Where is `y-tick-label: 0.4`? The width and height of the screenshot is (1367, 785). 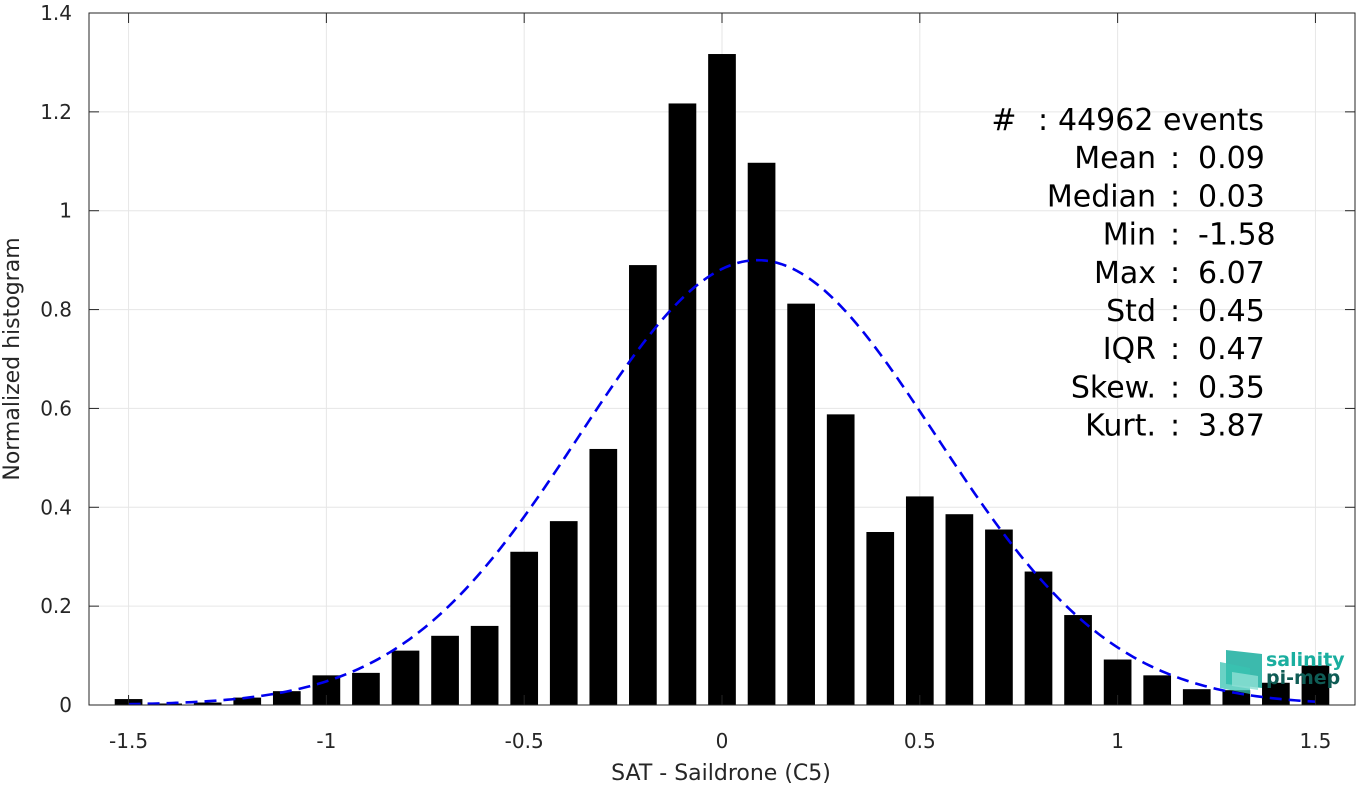
y-tick-label: 0.4 is located at coordinates (56, 507).